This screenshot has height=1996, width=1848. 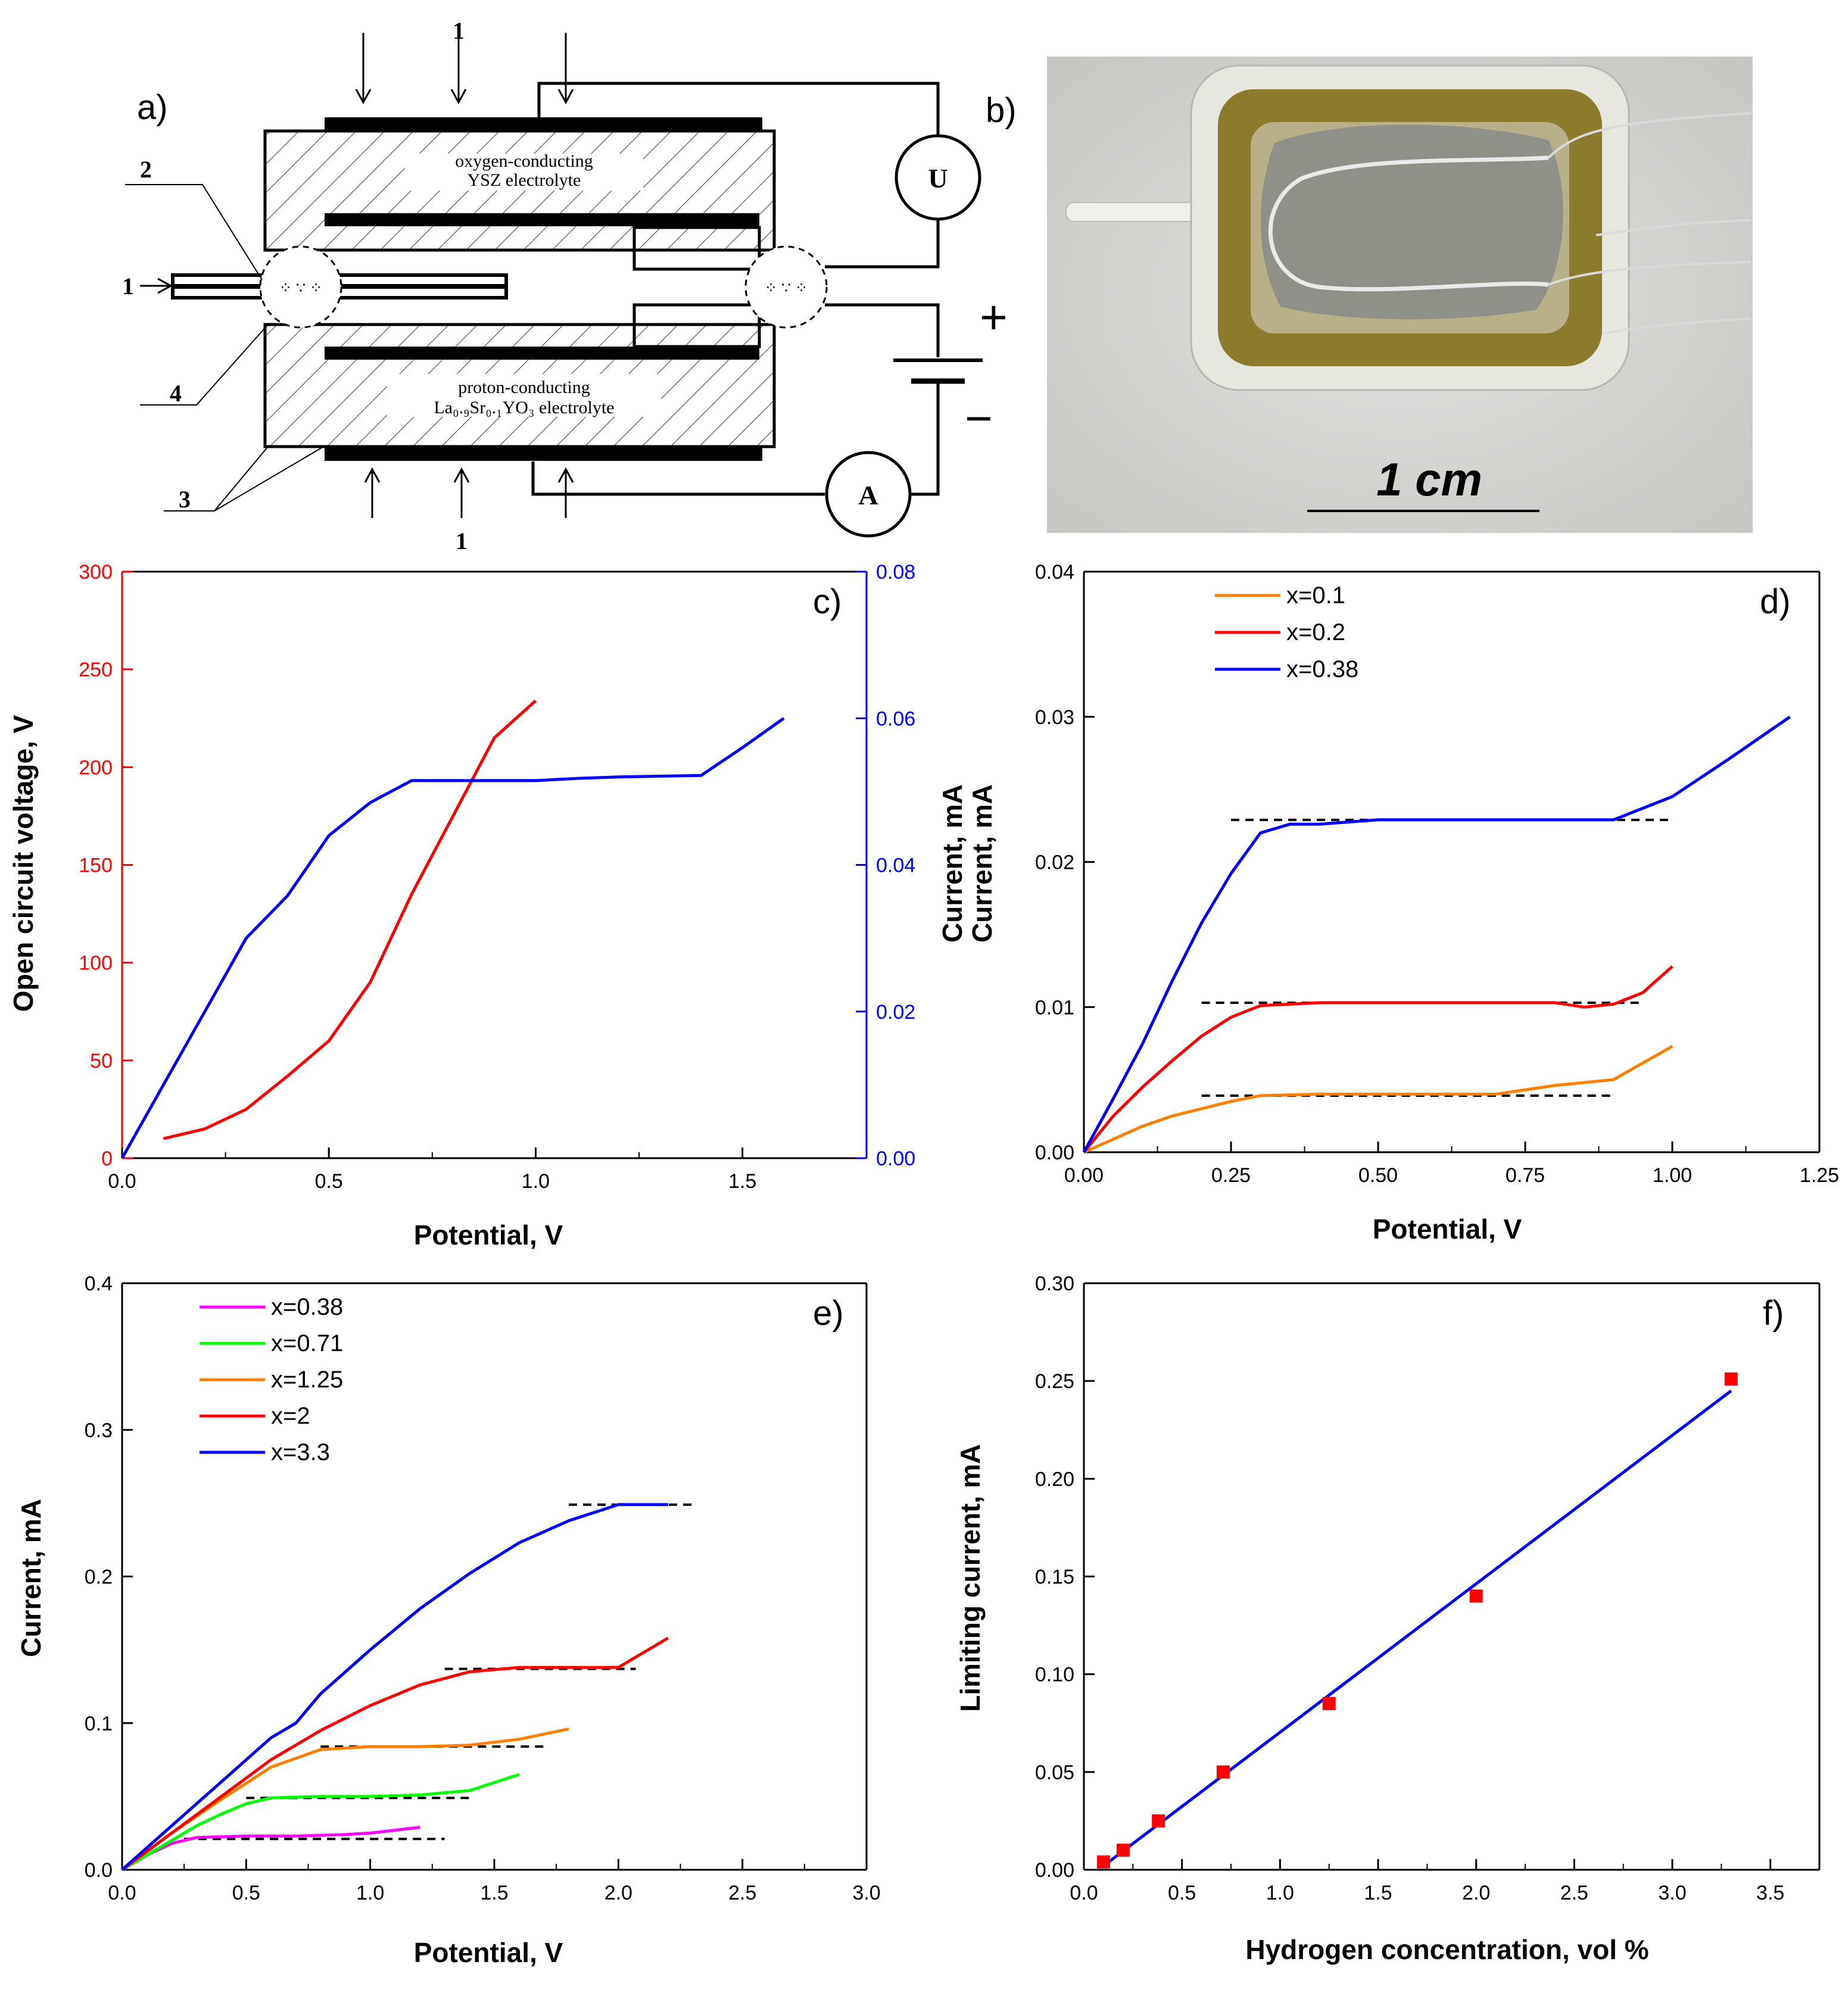 I want to click on series-line-x-0.2, so click(x=1378, y=1059).